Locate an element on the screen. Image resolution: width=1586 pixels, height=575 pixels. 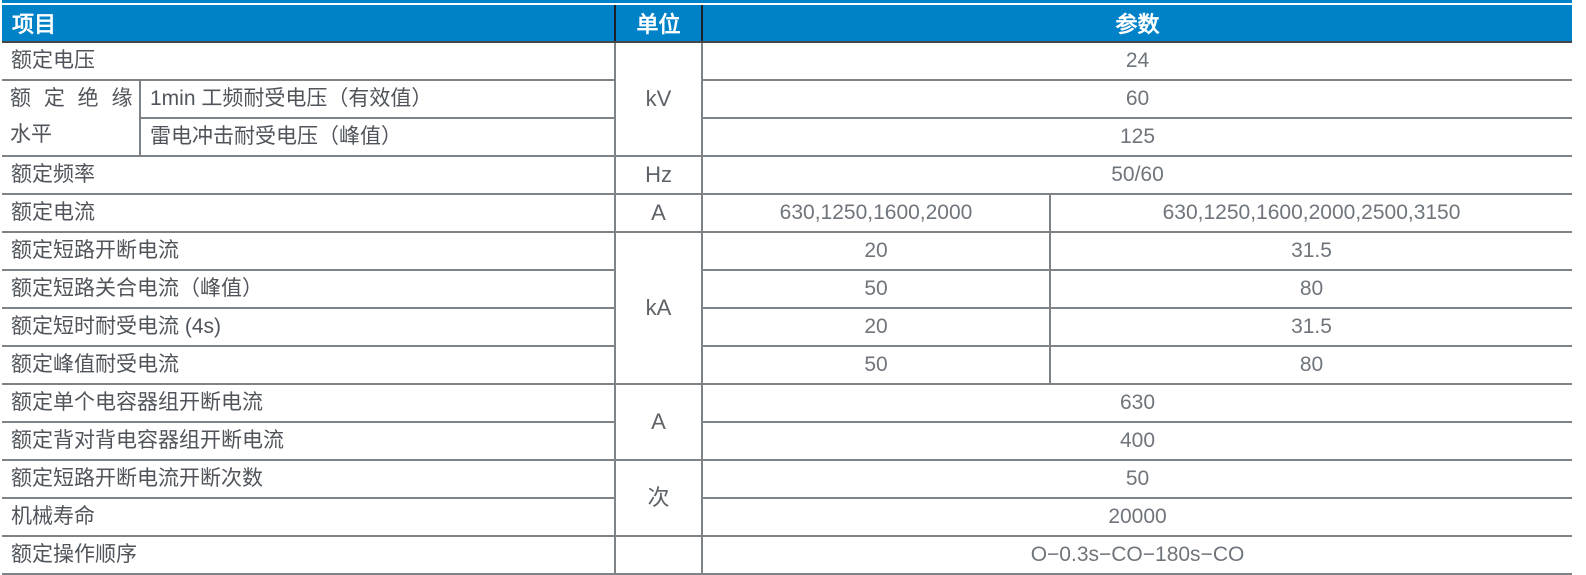
rated-frequency-label: 额定频率 is located at coordinates (309, 174).